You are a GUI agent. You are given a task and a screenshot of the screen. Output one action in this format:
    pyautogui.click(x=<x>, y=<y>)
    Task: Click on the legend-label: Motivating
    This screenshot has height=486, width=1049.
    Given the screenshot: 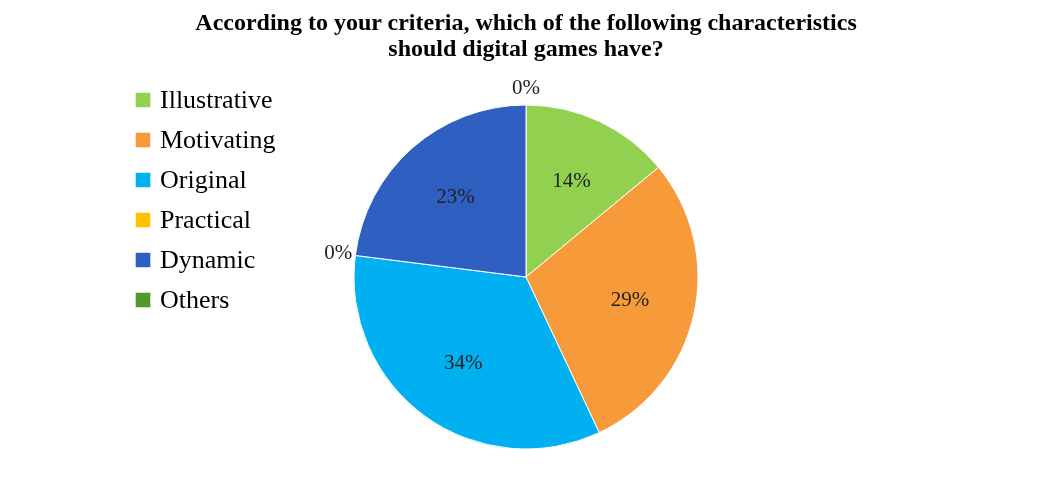 What is the action you would take?
    pyautogui.click(x=218, y=139)
    